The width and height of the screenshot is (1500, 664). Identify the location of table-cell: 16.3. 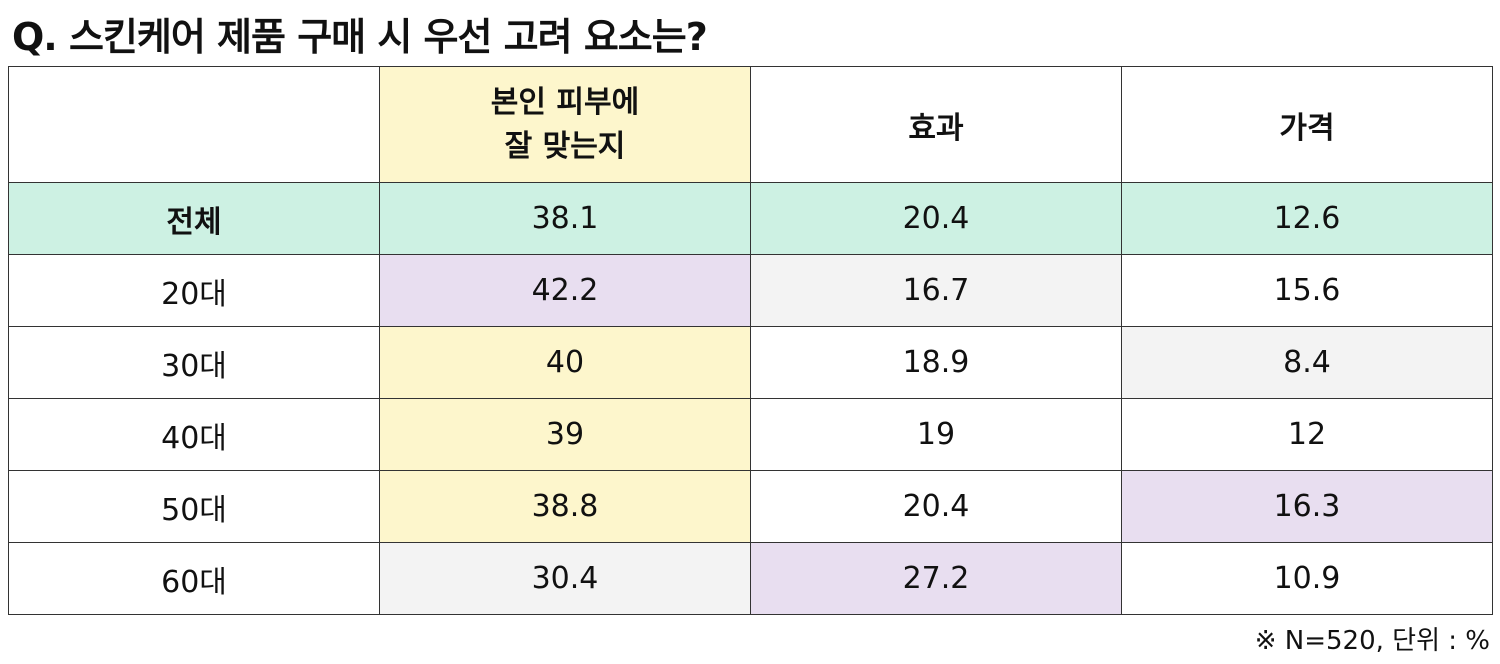
(1307, 506).